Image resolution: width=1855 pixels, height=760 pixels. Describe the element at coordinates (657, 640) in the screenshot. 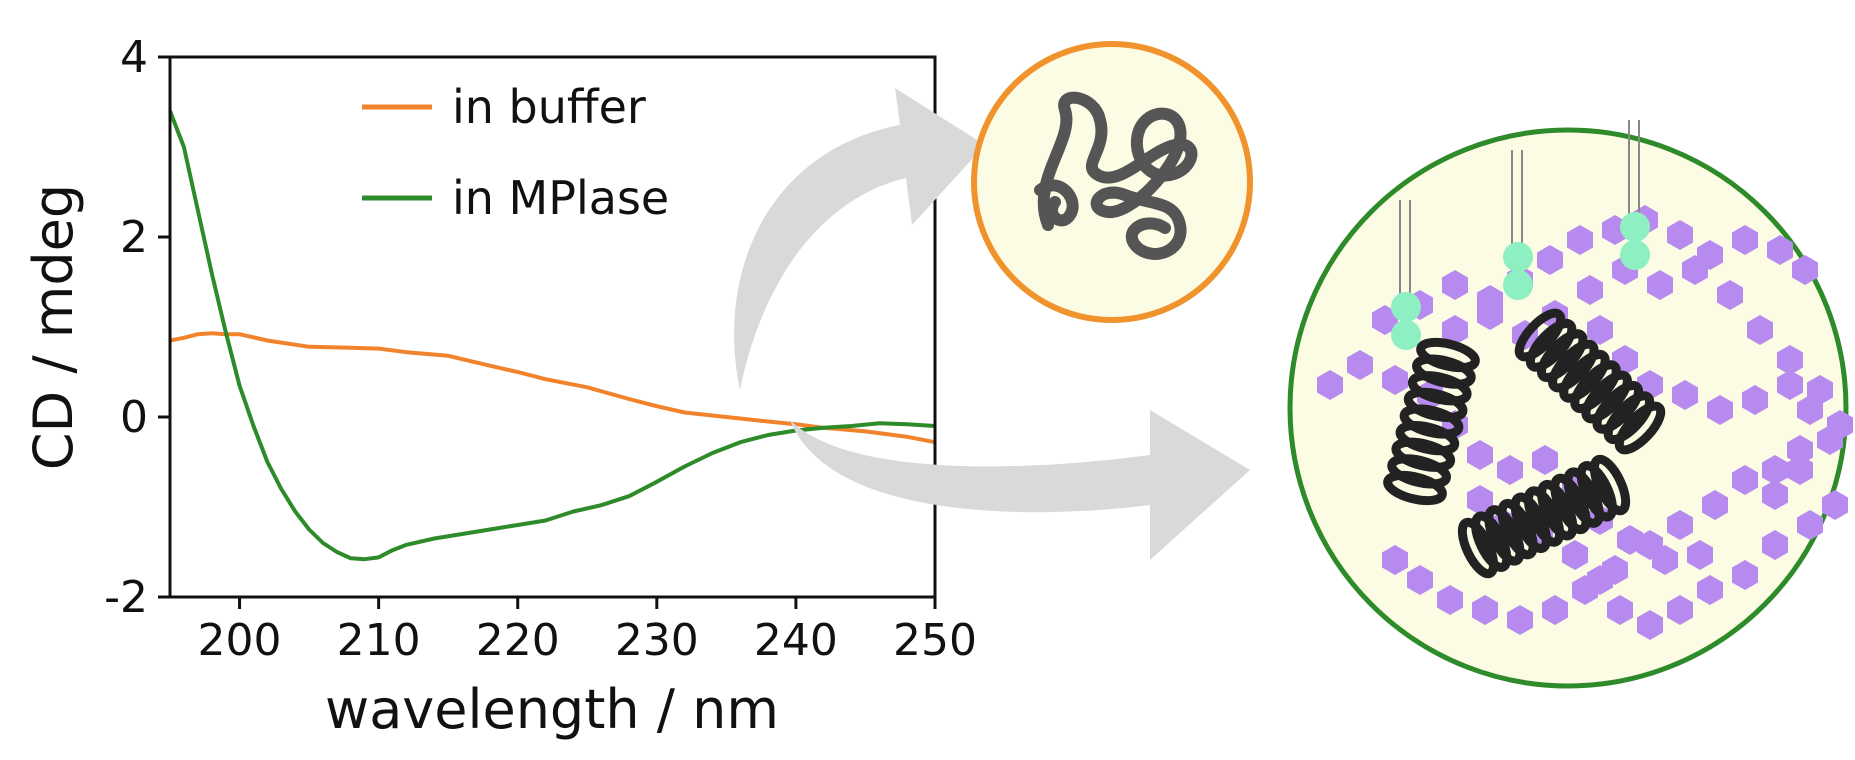

I see `x-tick-label: 230` at that location.